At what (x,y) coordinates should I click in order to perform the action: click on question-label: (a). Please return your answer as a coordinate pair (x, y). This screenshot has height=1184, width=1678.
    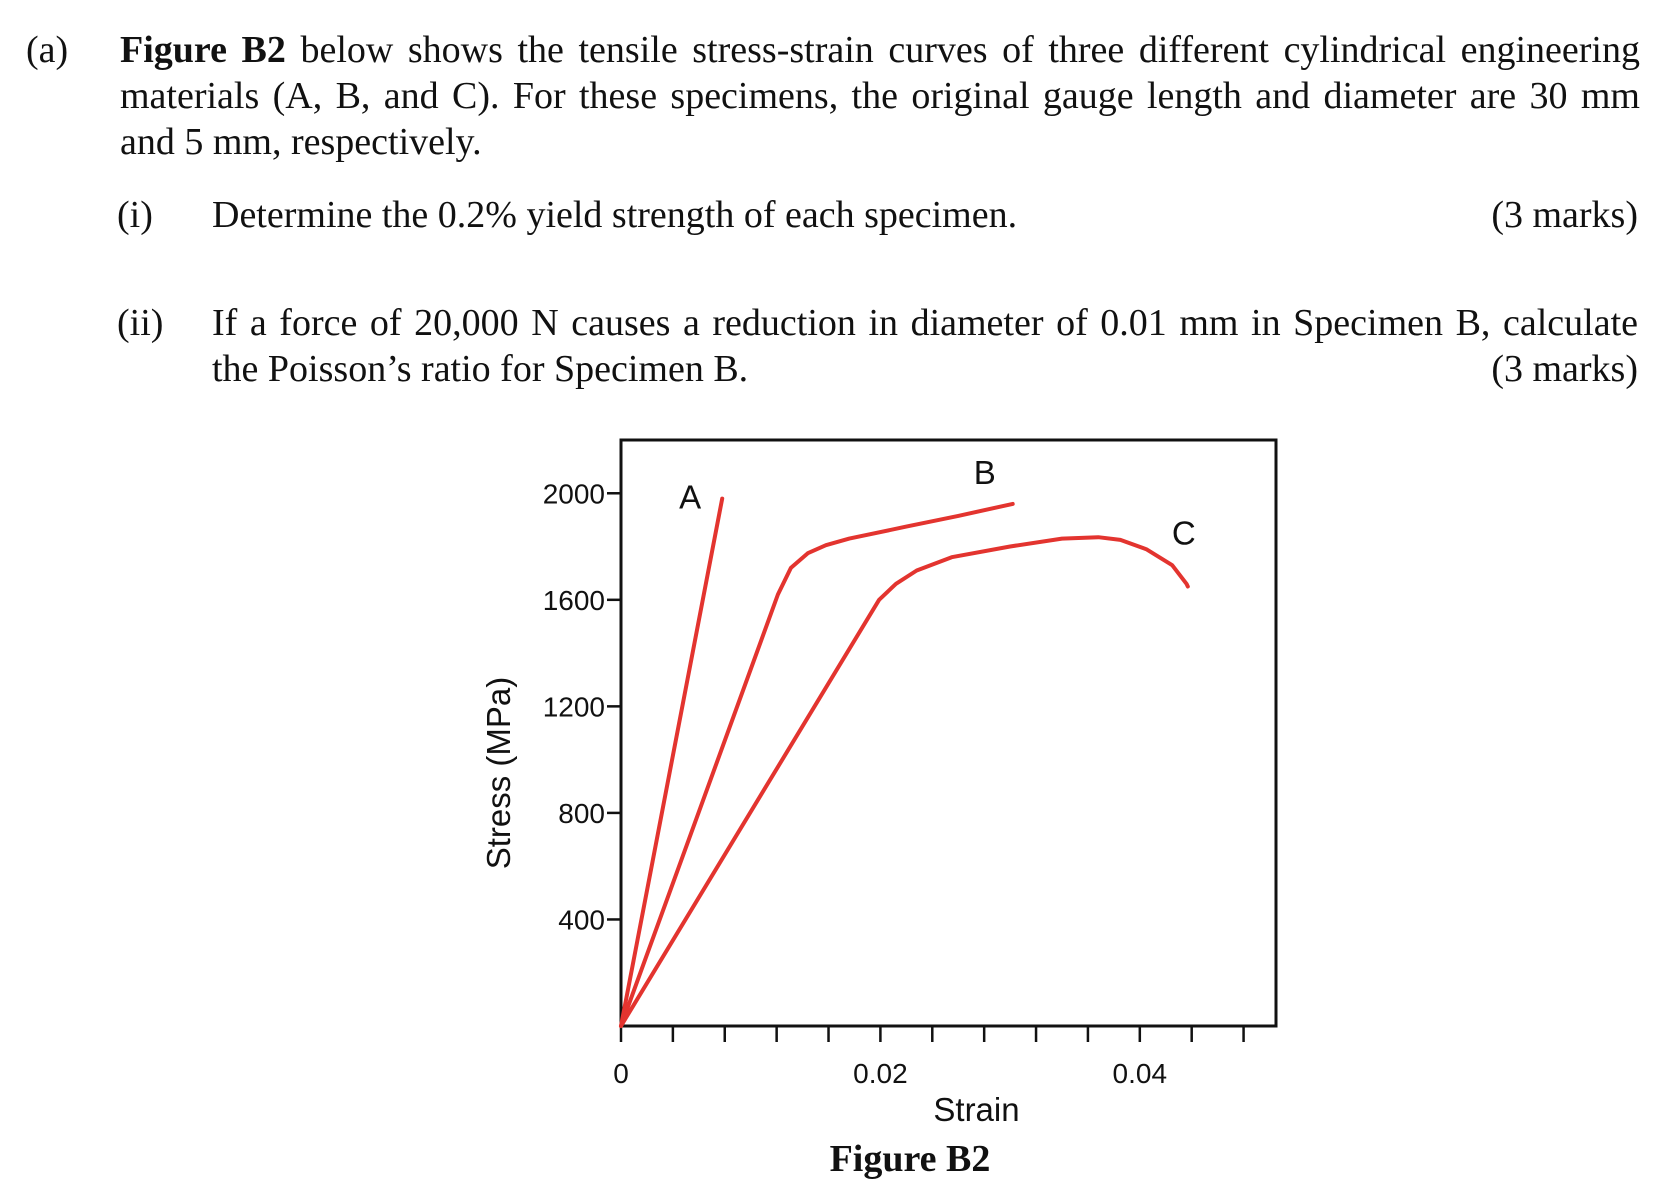
    Looking at the image, I should click on (47, 50).